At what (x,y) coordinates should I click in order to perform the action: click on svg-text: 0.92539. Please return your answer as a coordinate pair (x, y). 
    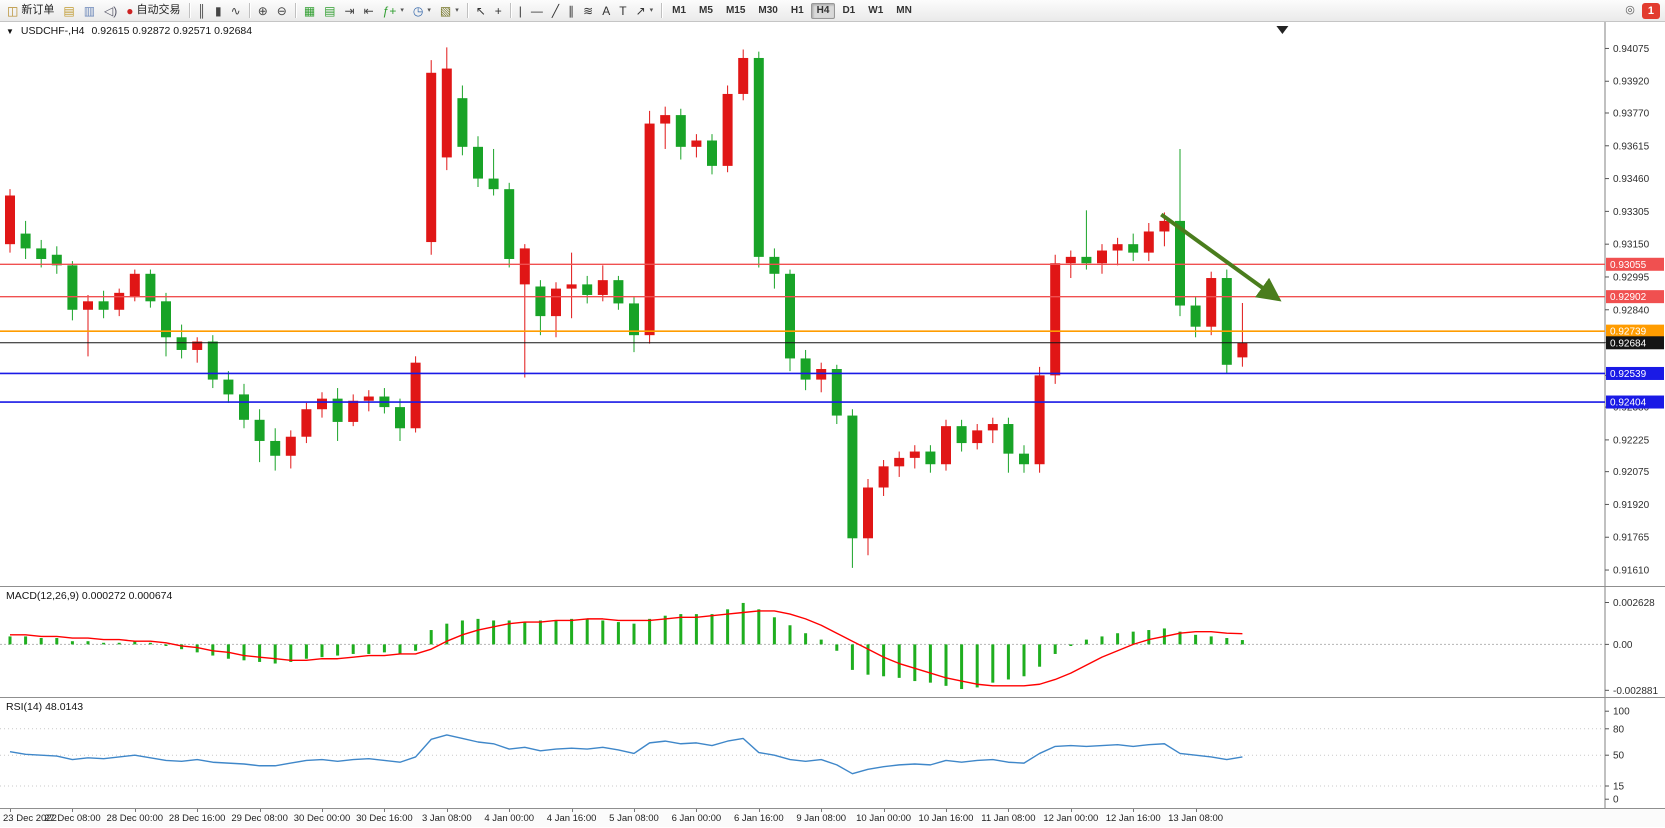
    Looking at the image, I should click on (1628, 374).